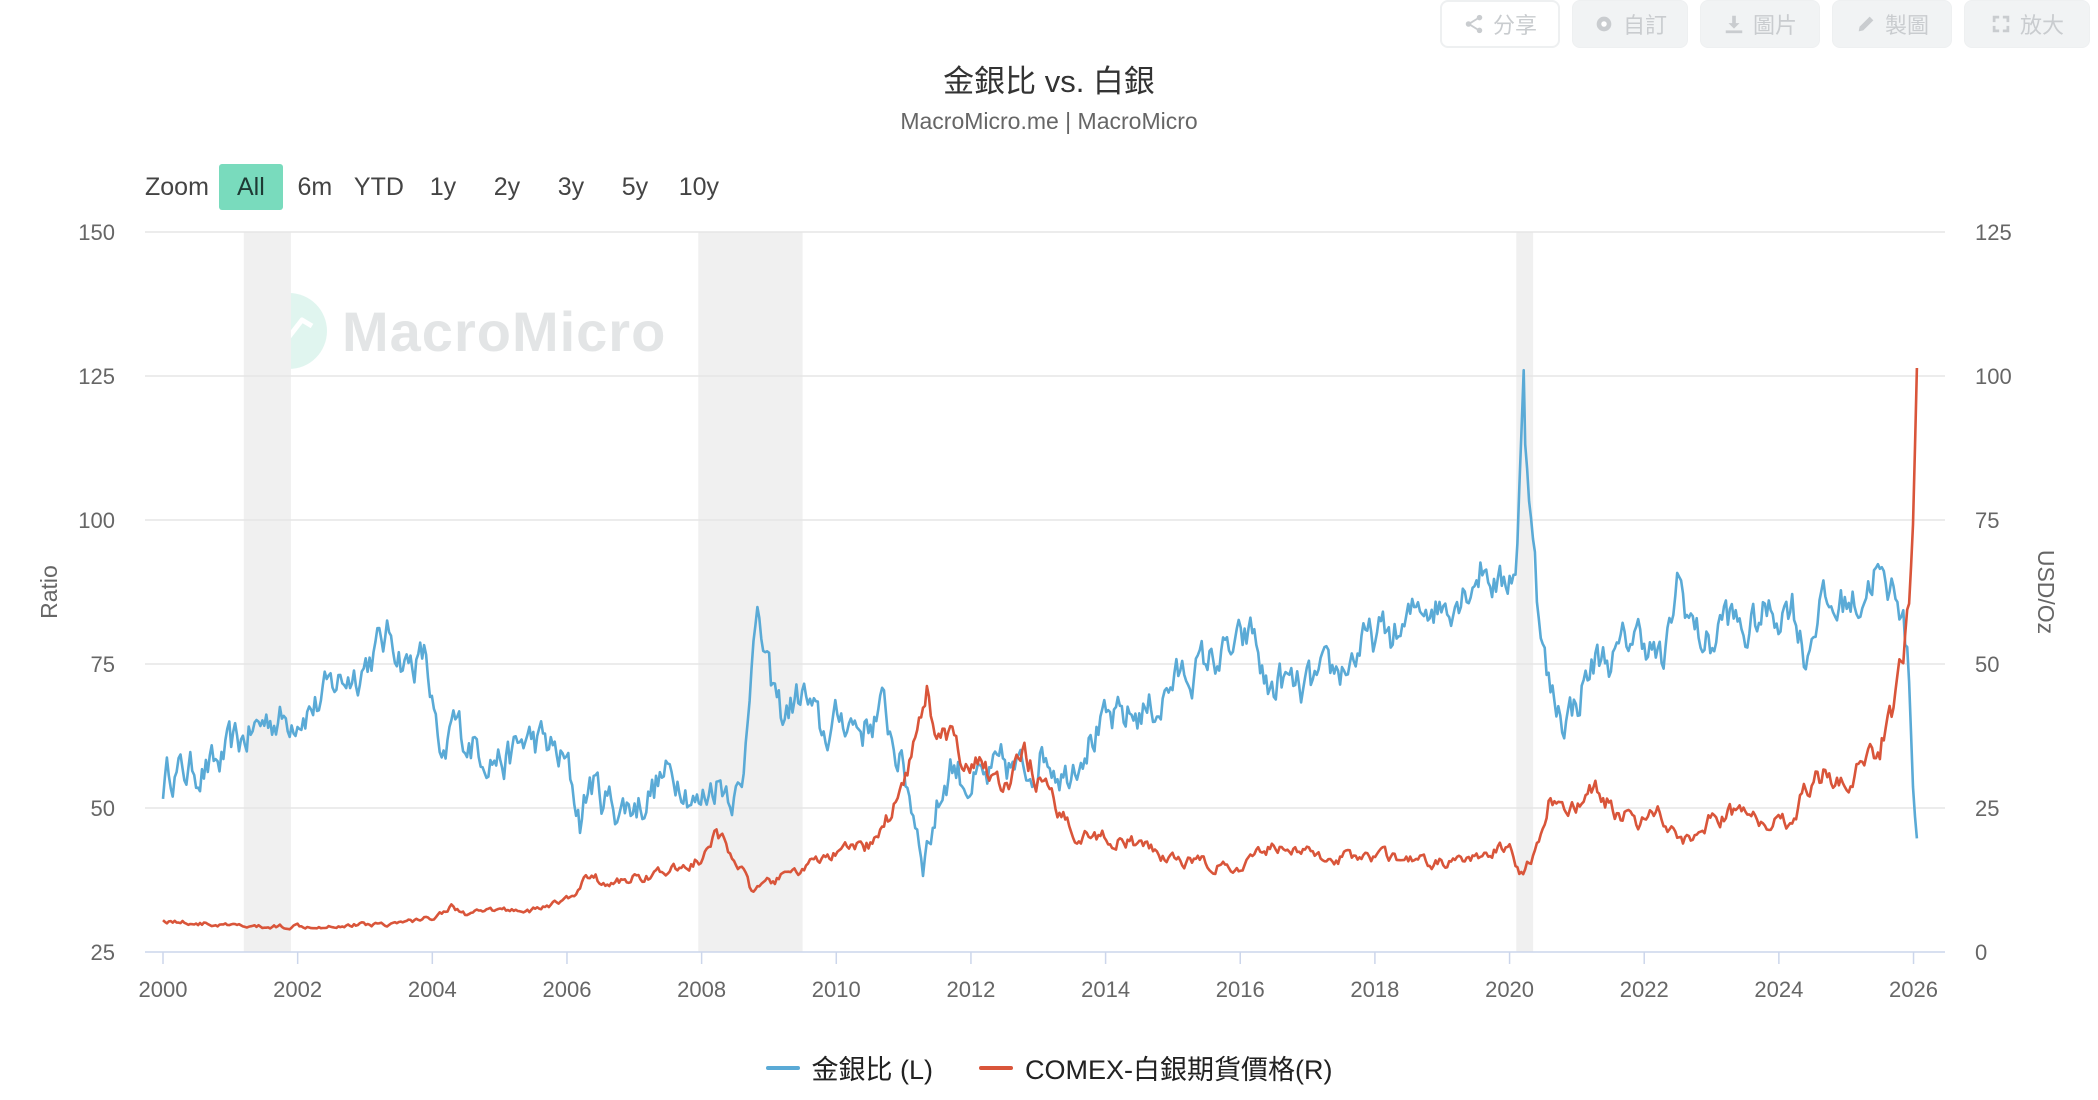  I want to click on toolbar-label: 自訂, so click(1644, 25).